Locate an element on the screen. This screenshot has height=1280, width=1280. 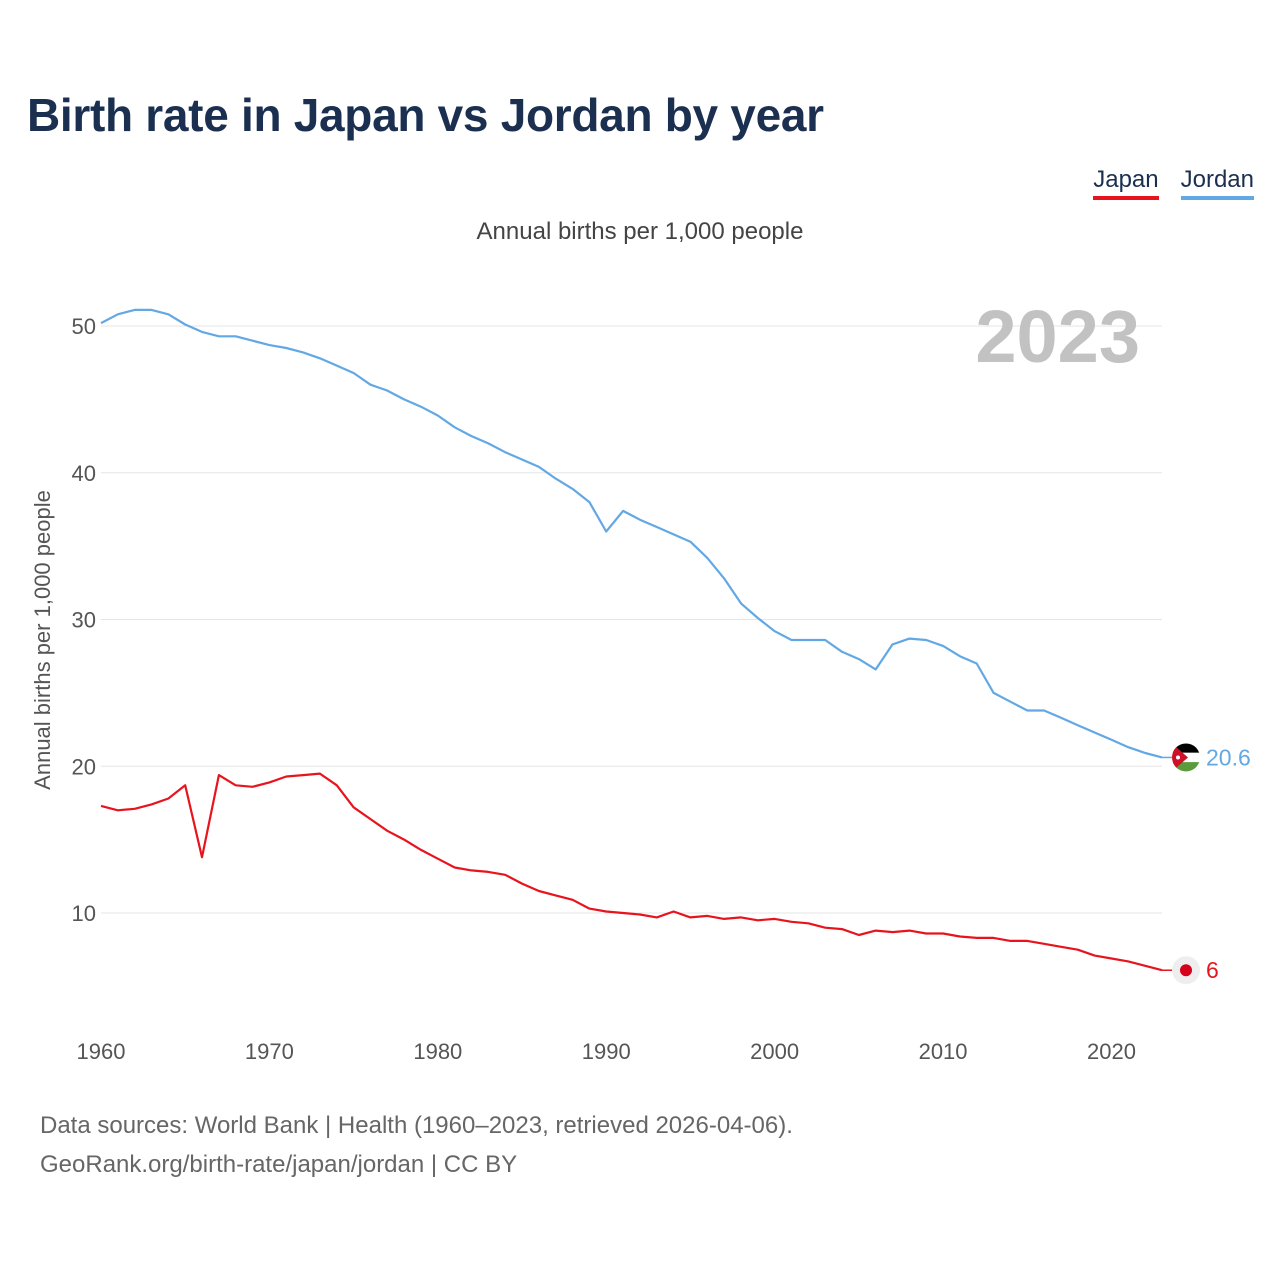
legend: Japan Jordan is located at coordinates (1173, 183).